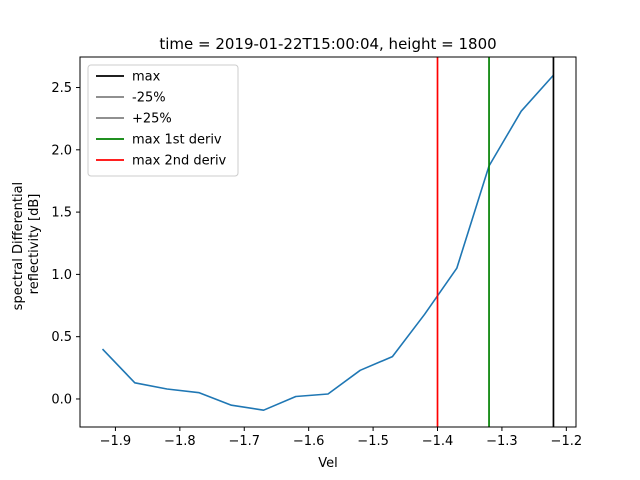 This screenshot has height=480, width=640. What do you see at coordinates (309, 441) in the screenshot?
I see `x-tick-label: −1.6` at bounding box center [309, 441].